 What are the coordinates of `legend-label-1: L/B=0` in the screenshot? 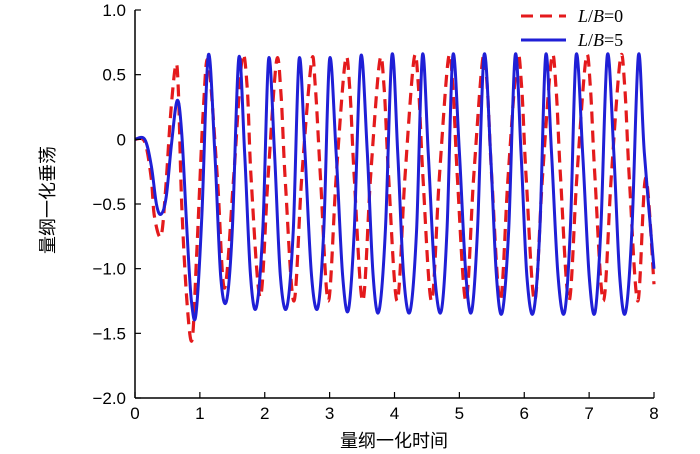 It's located at (600, 16).